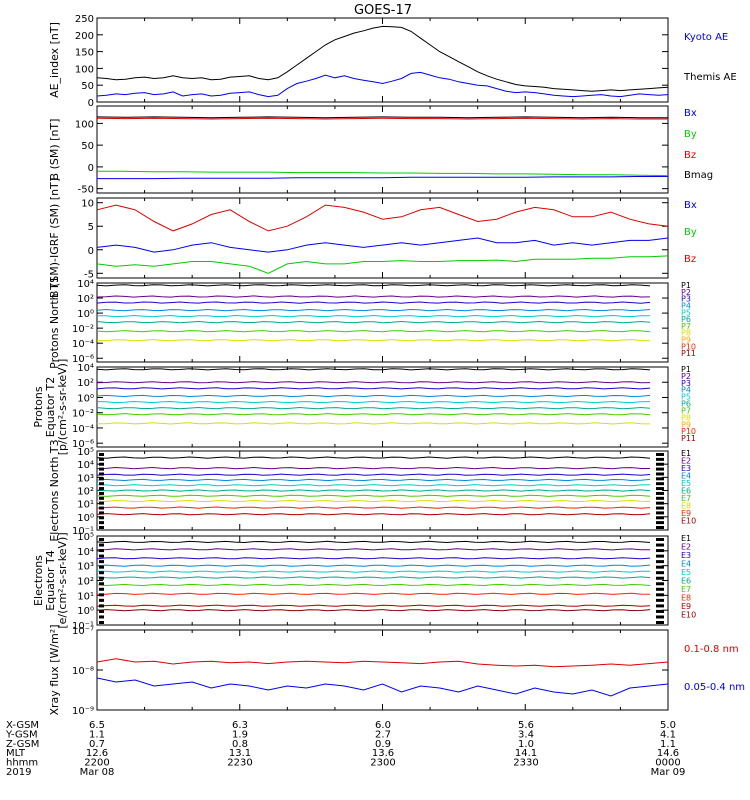  I want to click on y-tick-label: 10³, so click(85, 567).